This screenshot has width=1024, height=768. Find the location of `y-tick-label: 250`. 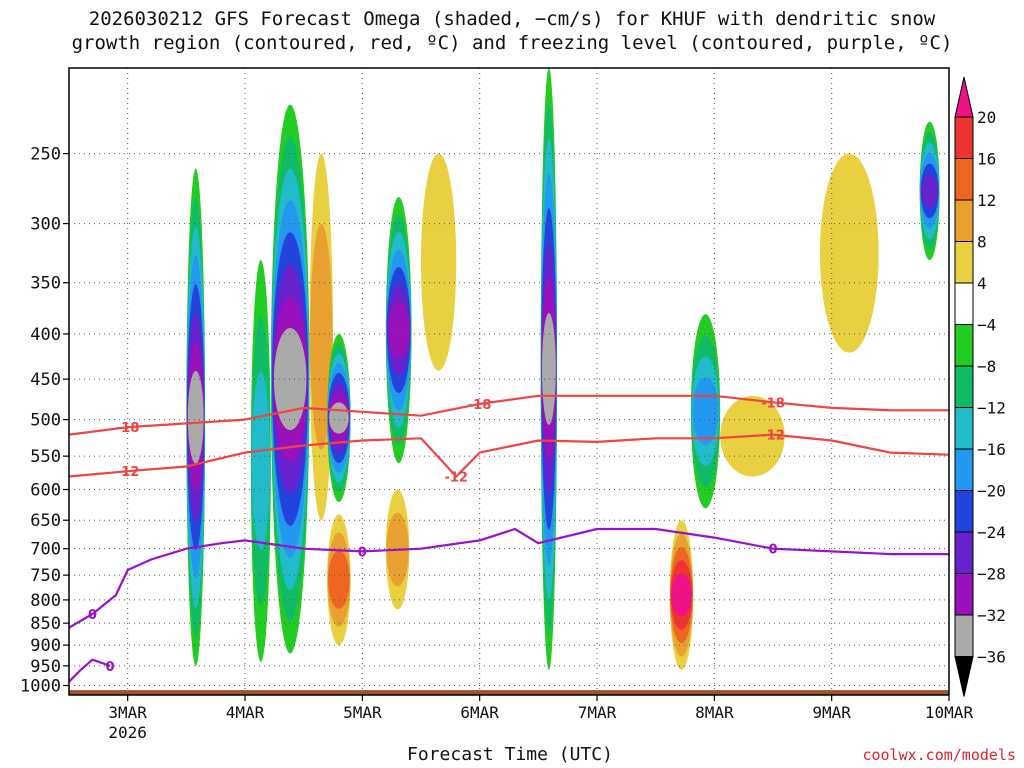

y-tick-label: 250 is located at coordinates (45, 155).